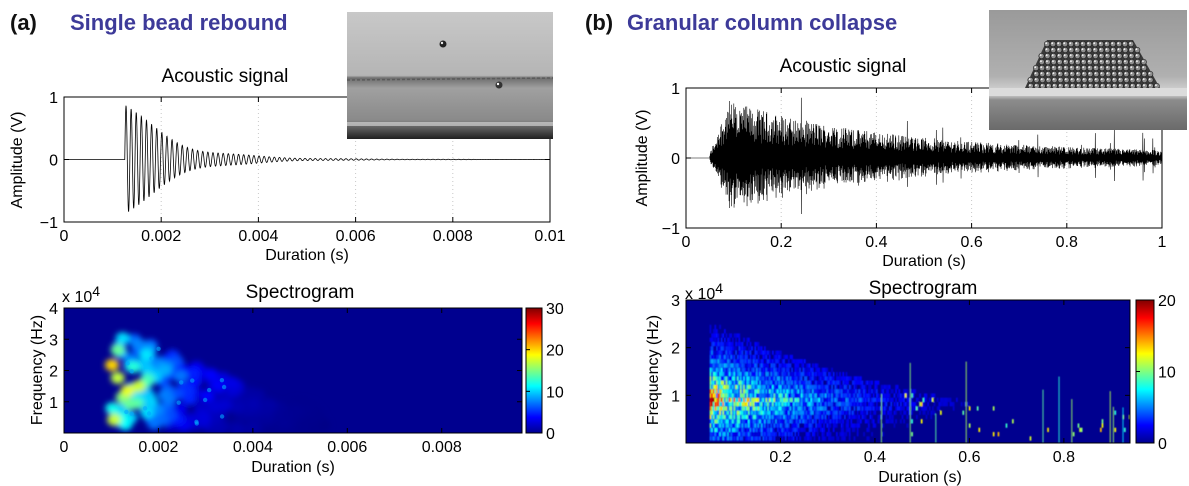 This screenshot has height=486, width=1189. What do you see at coordinates (293, 467) in the screenshot?
I see `x-axis-label: Duration (s)` at bounding box center [293, 467].